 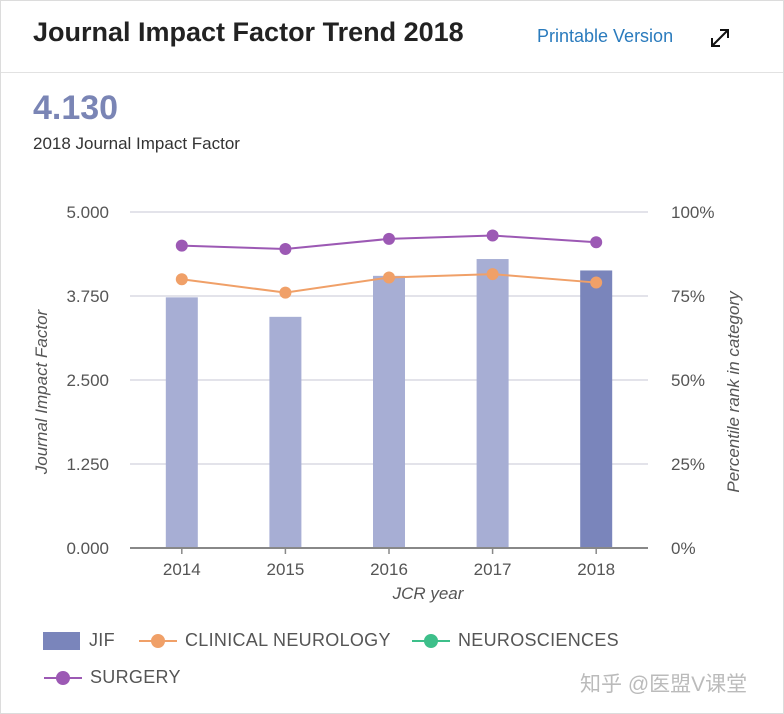 What do you see at coordinates (61, 641) in the screenshot?
I see `legend-bar-swatch` at bounding box center [61, 641].